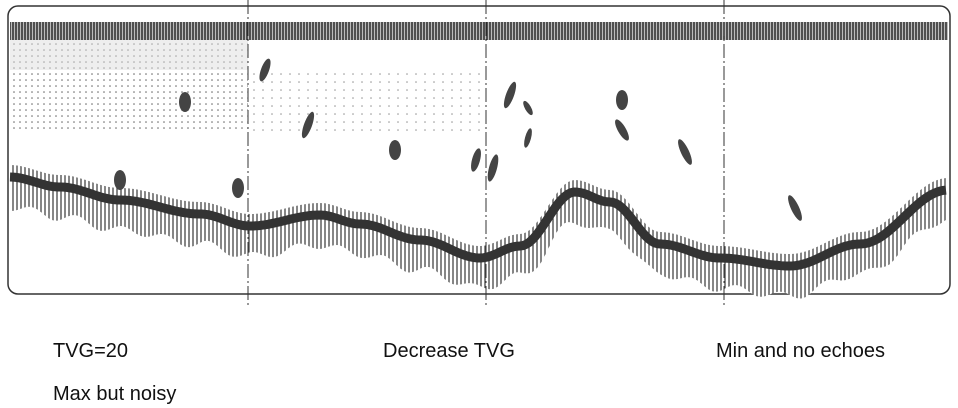 This screenshot has width=958, height=408. Describe the element at coordinates (114, 394) in the screenshot. I see `caption: Max but noisy` at that location.